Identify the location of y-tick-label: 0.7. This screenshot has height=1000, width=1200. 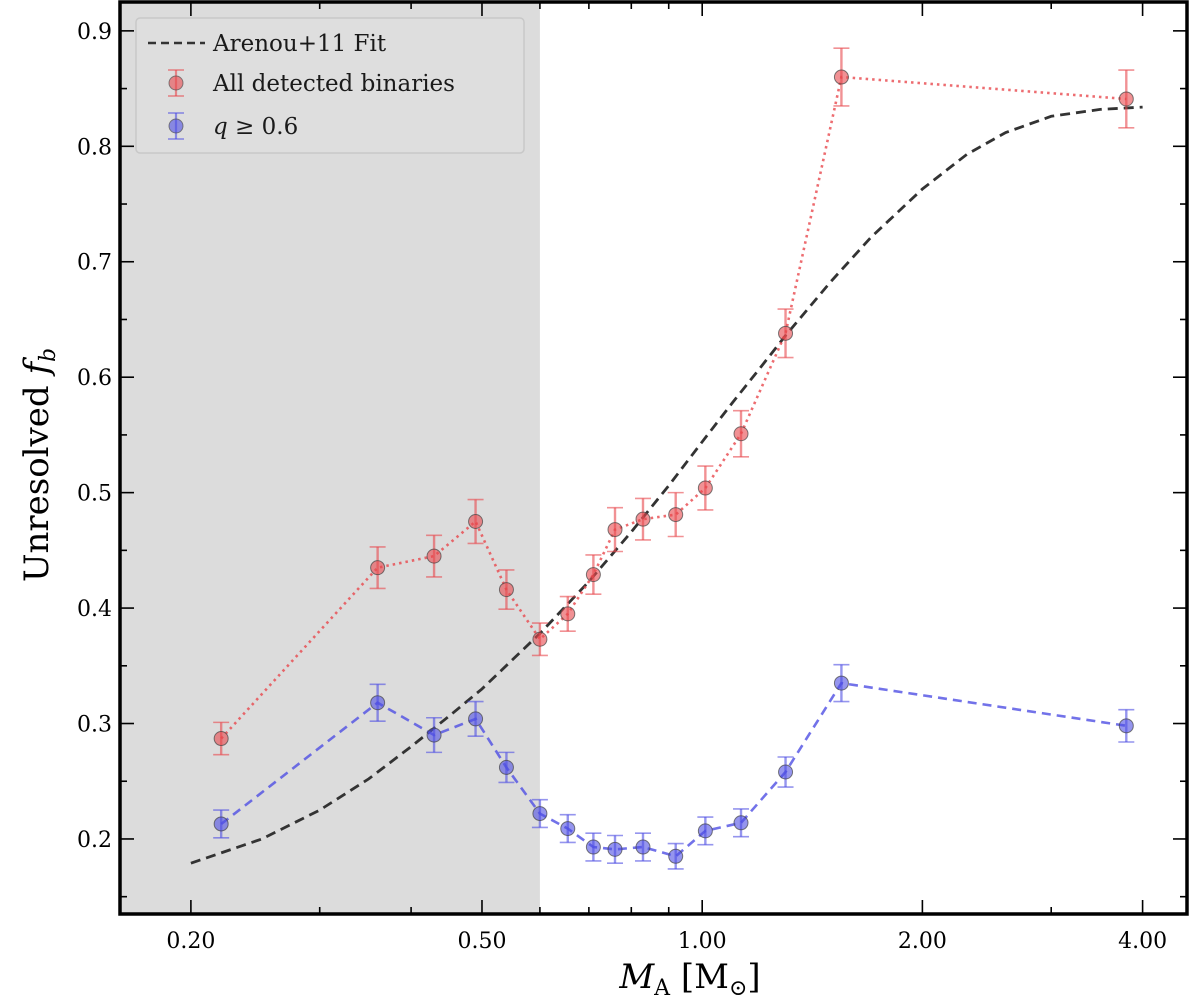
(94, 263).